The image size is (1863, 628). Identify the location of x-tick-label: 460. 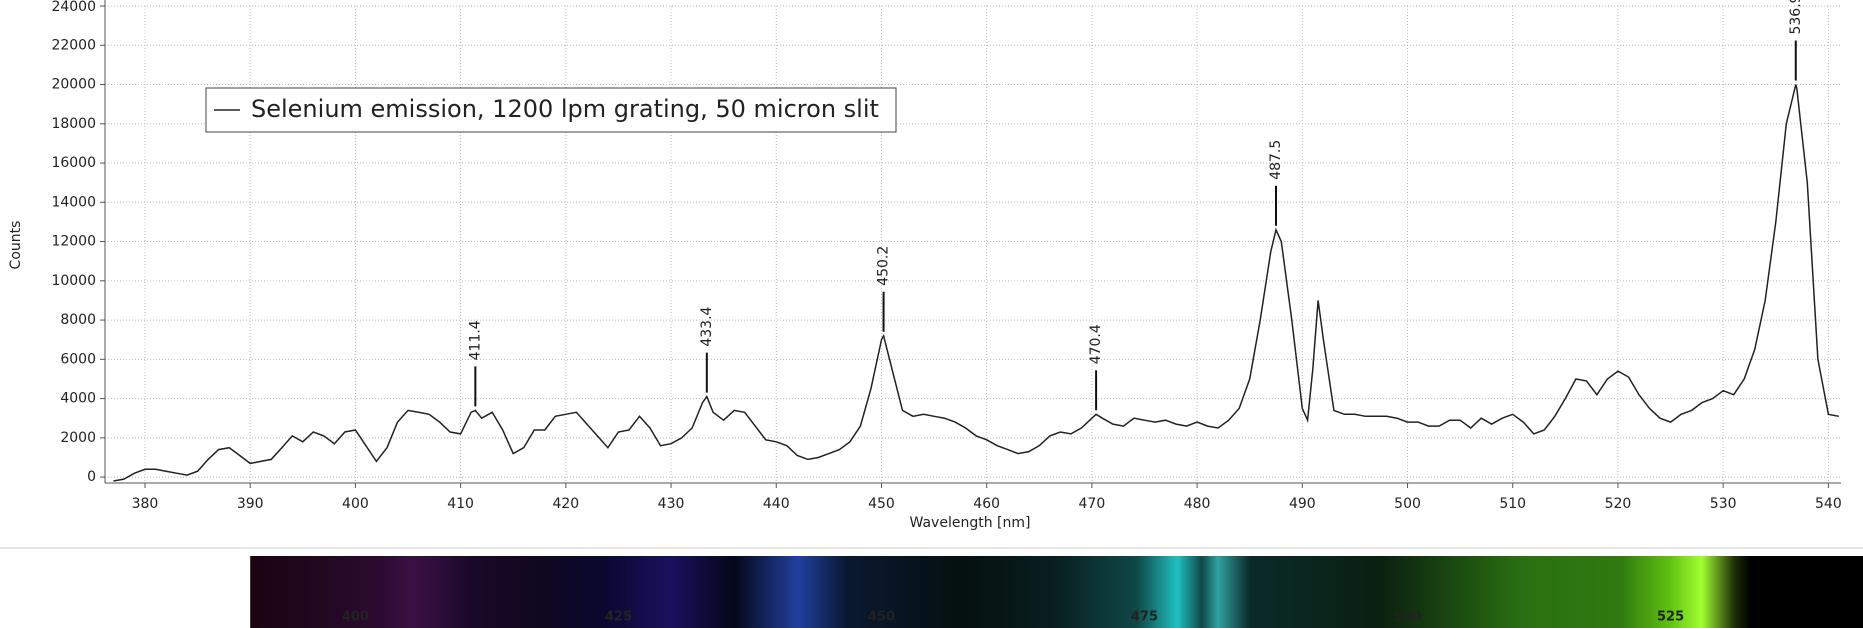
(986, 504).